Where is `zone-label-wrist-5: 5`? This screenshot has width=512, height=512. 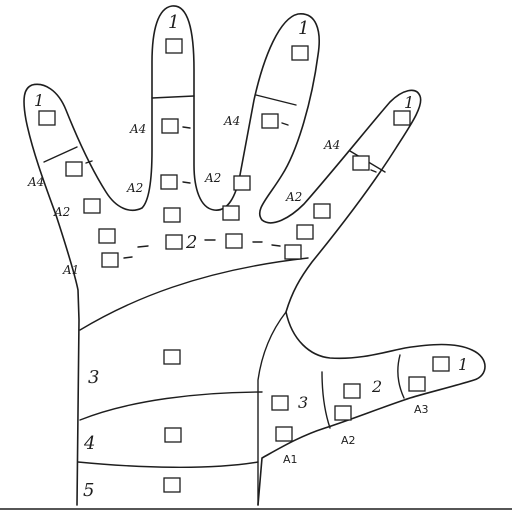 zone-label-wrist-5: 5 is located at coordinates (88, 490).